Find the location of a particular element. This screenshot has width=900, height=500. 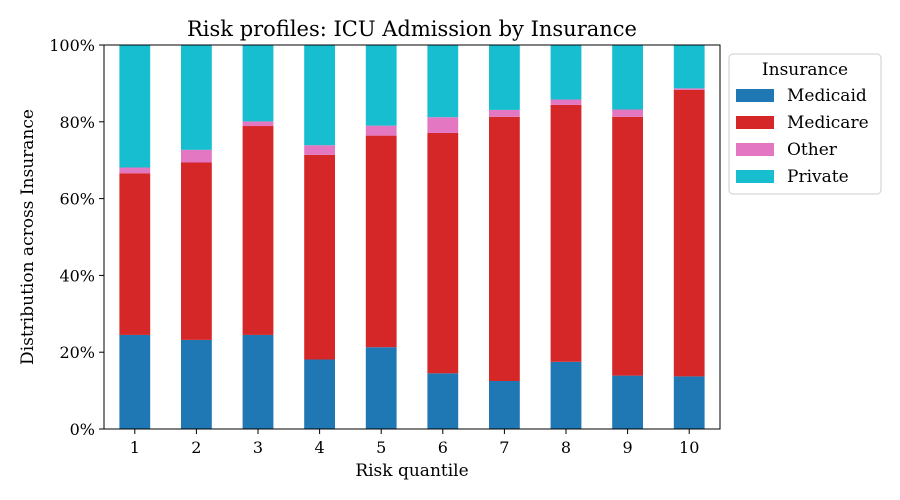

legend-items: Medicaid Medicare Other Private is located at coordinates (802, 136).